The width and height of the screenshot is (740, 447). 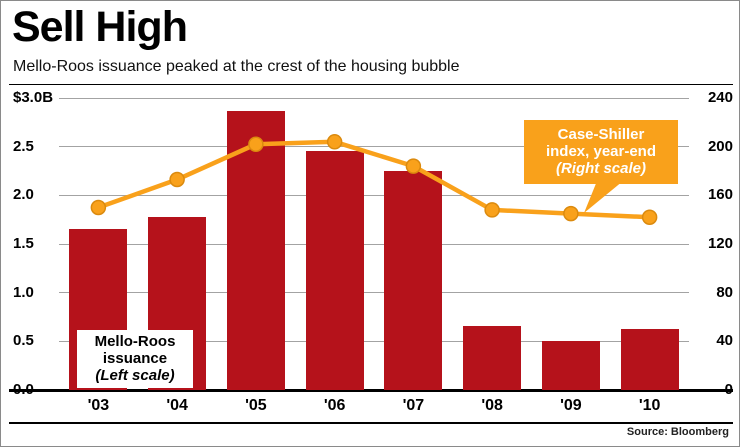 What do you see at coordinates (649, 405) in the screenshot?
I see `x-axis-label: '10` at bounding box center [649, 405].